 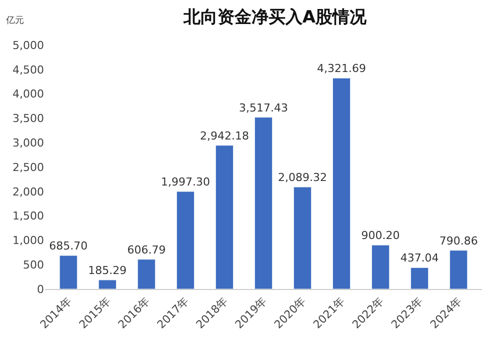 What do you see at coordinates (303, 177) in the screenshot?
I see `data-label: 2,089.32` at bounding box center [303, 177].